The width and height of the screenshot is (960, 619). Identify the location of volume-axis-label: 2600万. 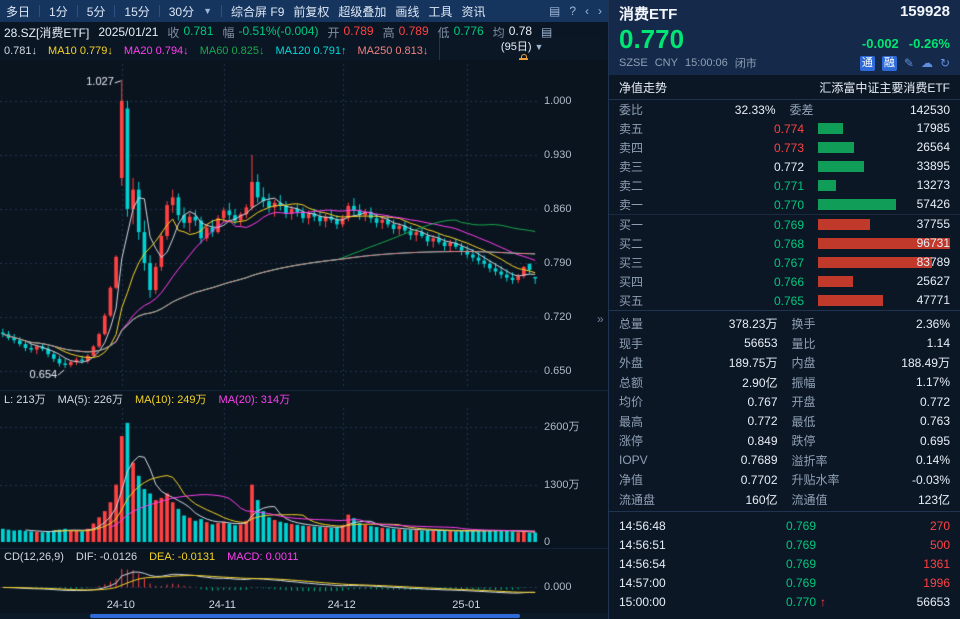
(562, 427).